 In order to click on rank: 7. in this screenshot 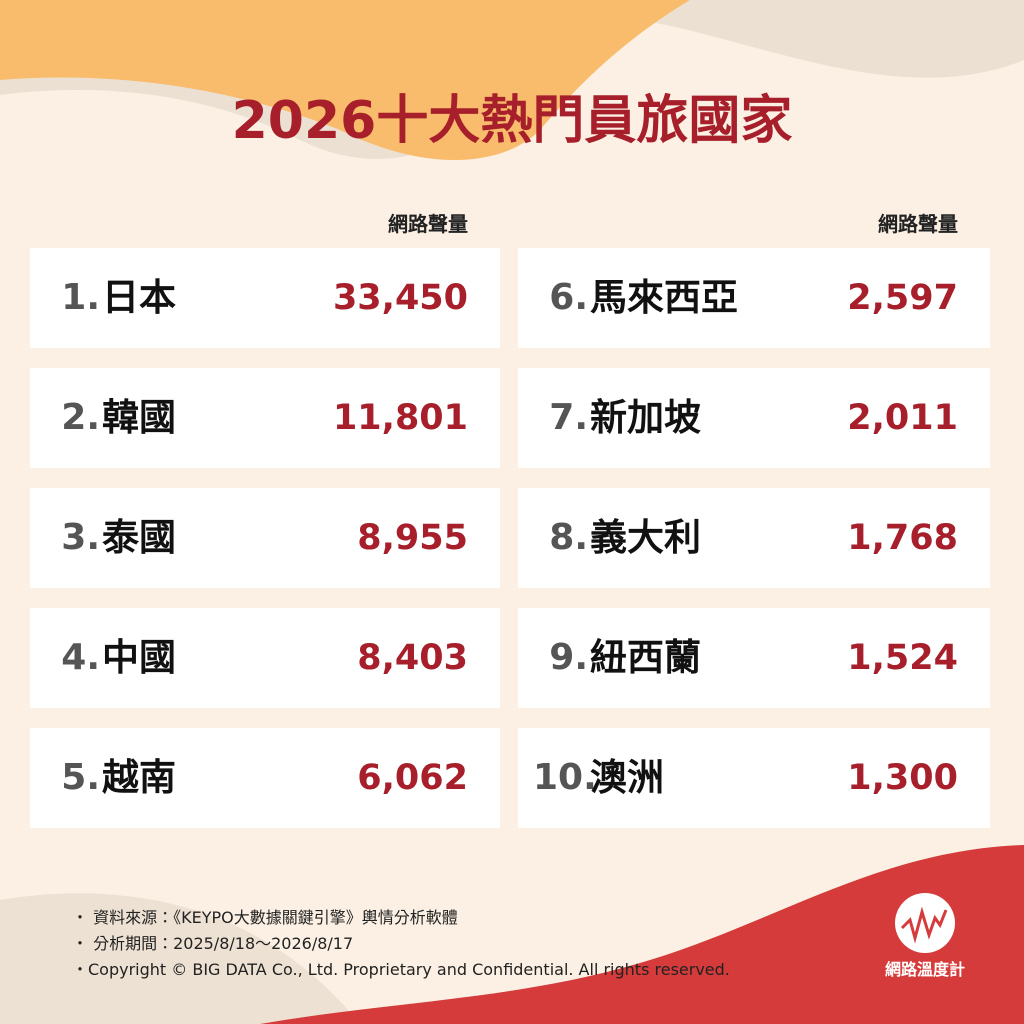, I will do `click(568, 417)`.